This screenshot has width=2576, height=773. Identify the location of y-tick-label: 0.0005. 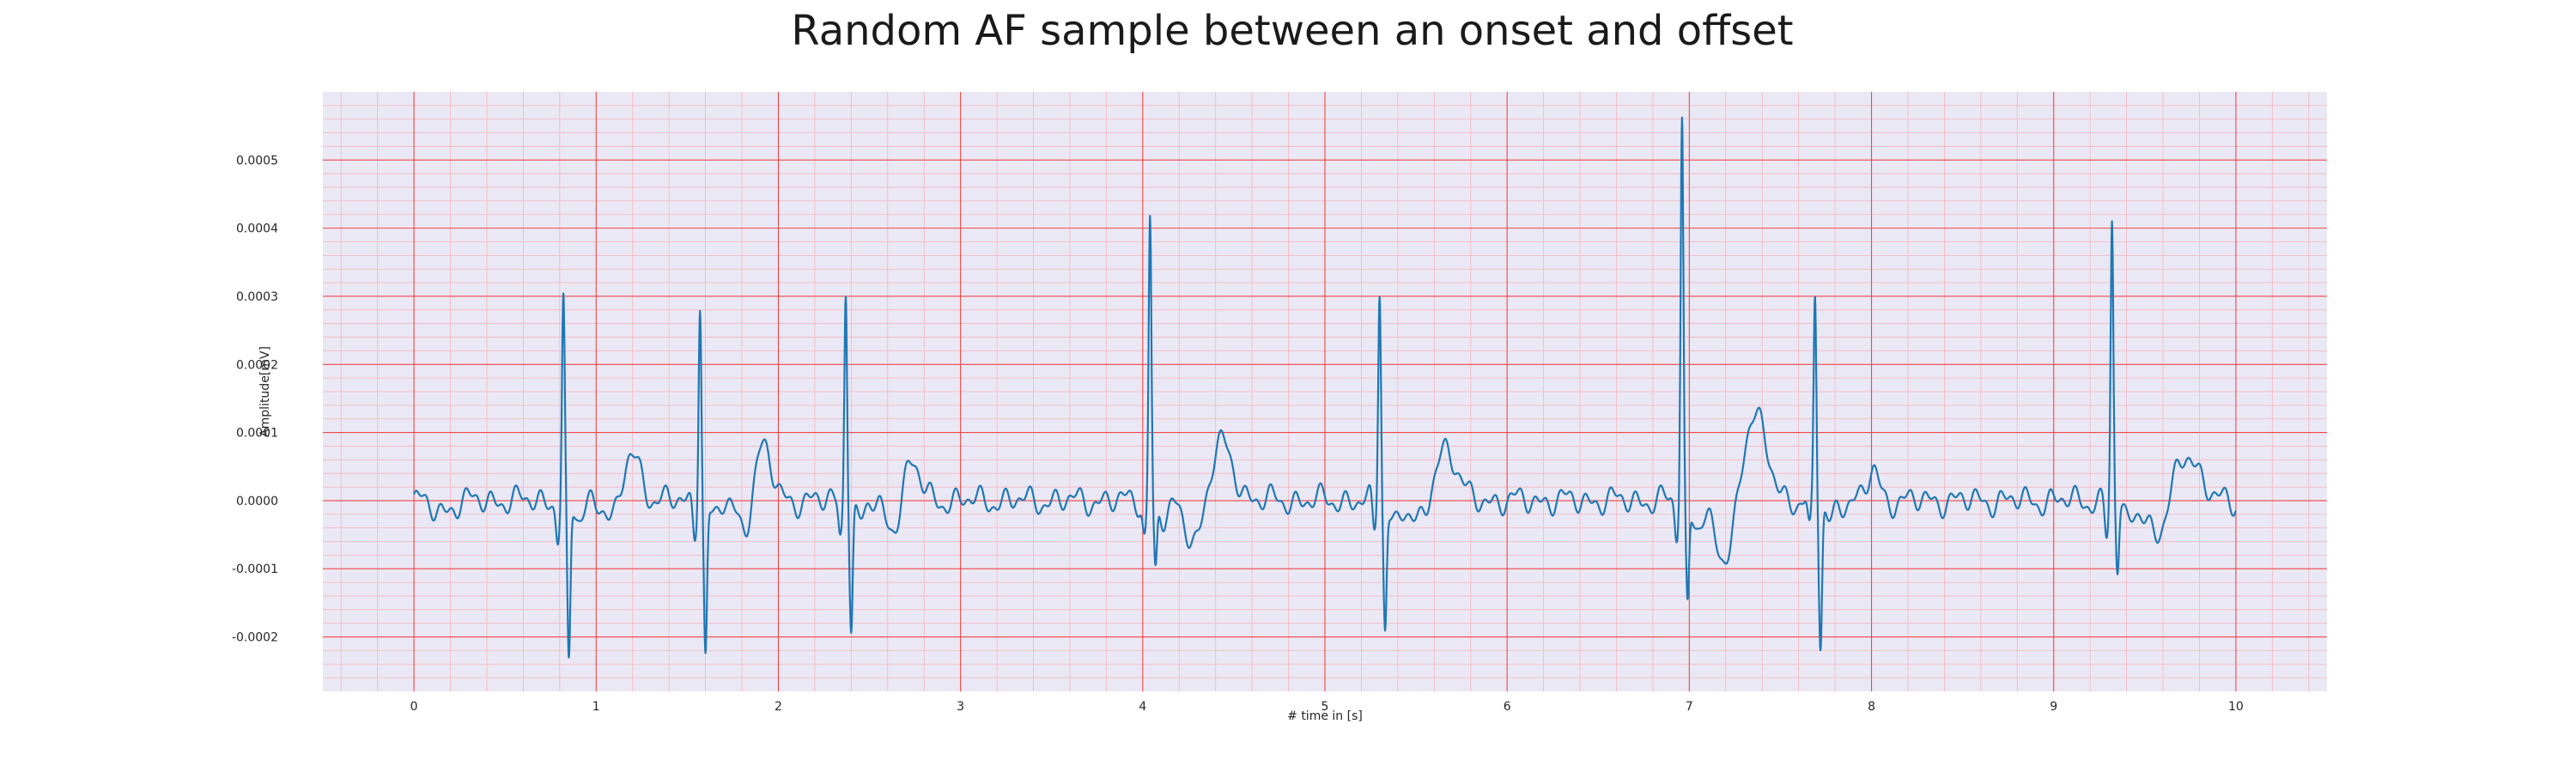
(257, 160).